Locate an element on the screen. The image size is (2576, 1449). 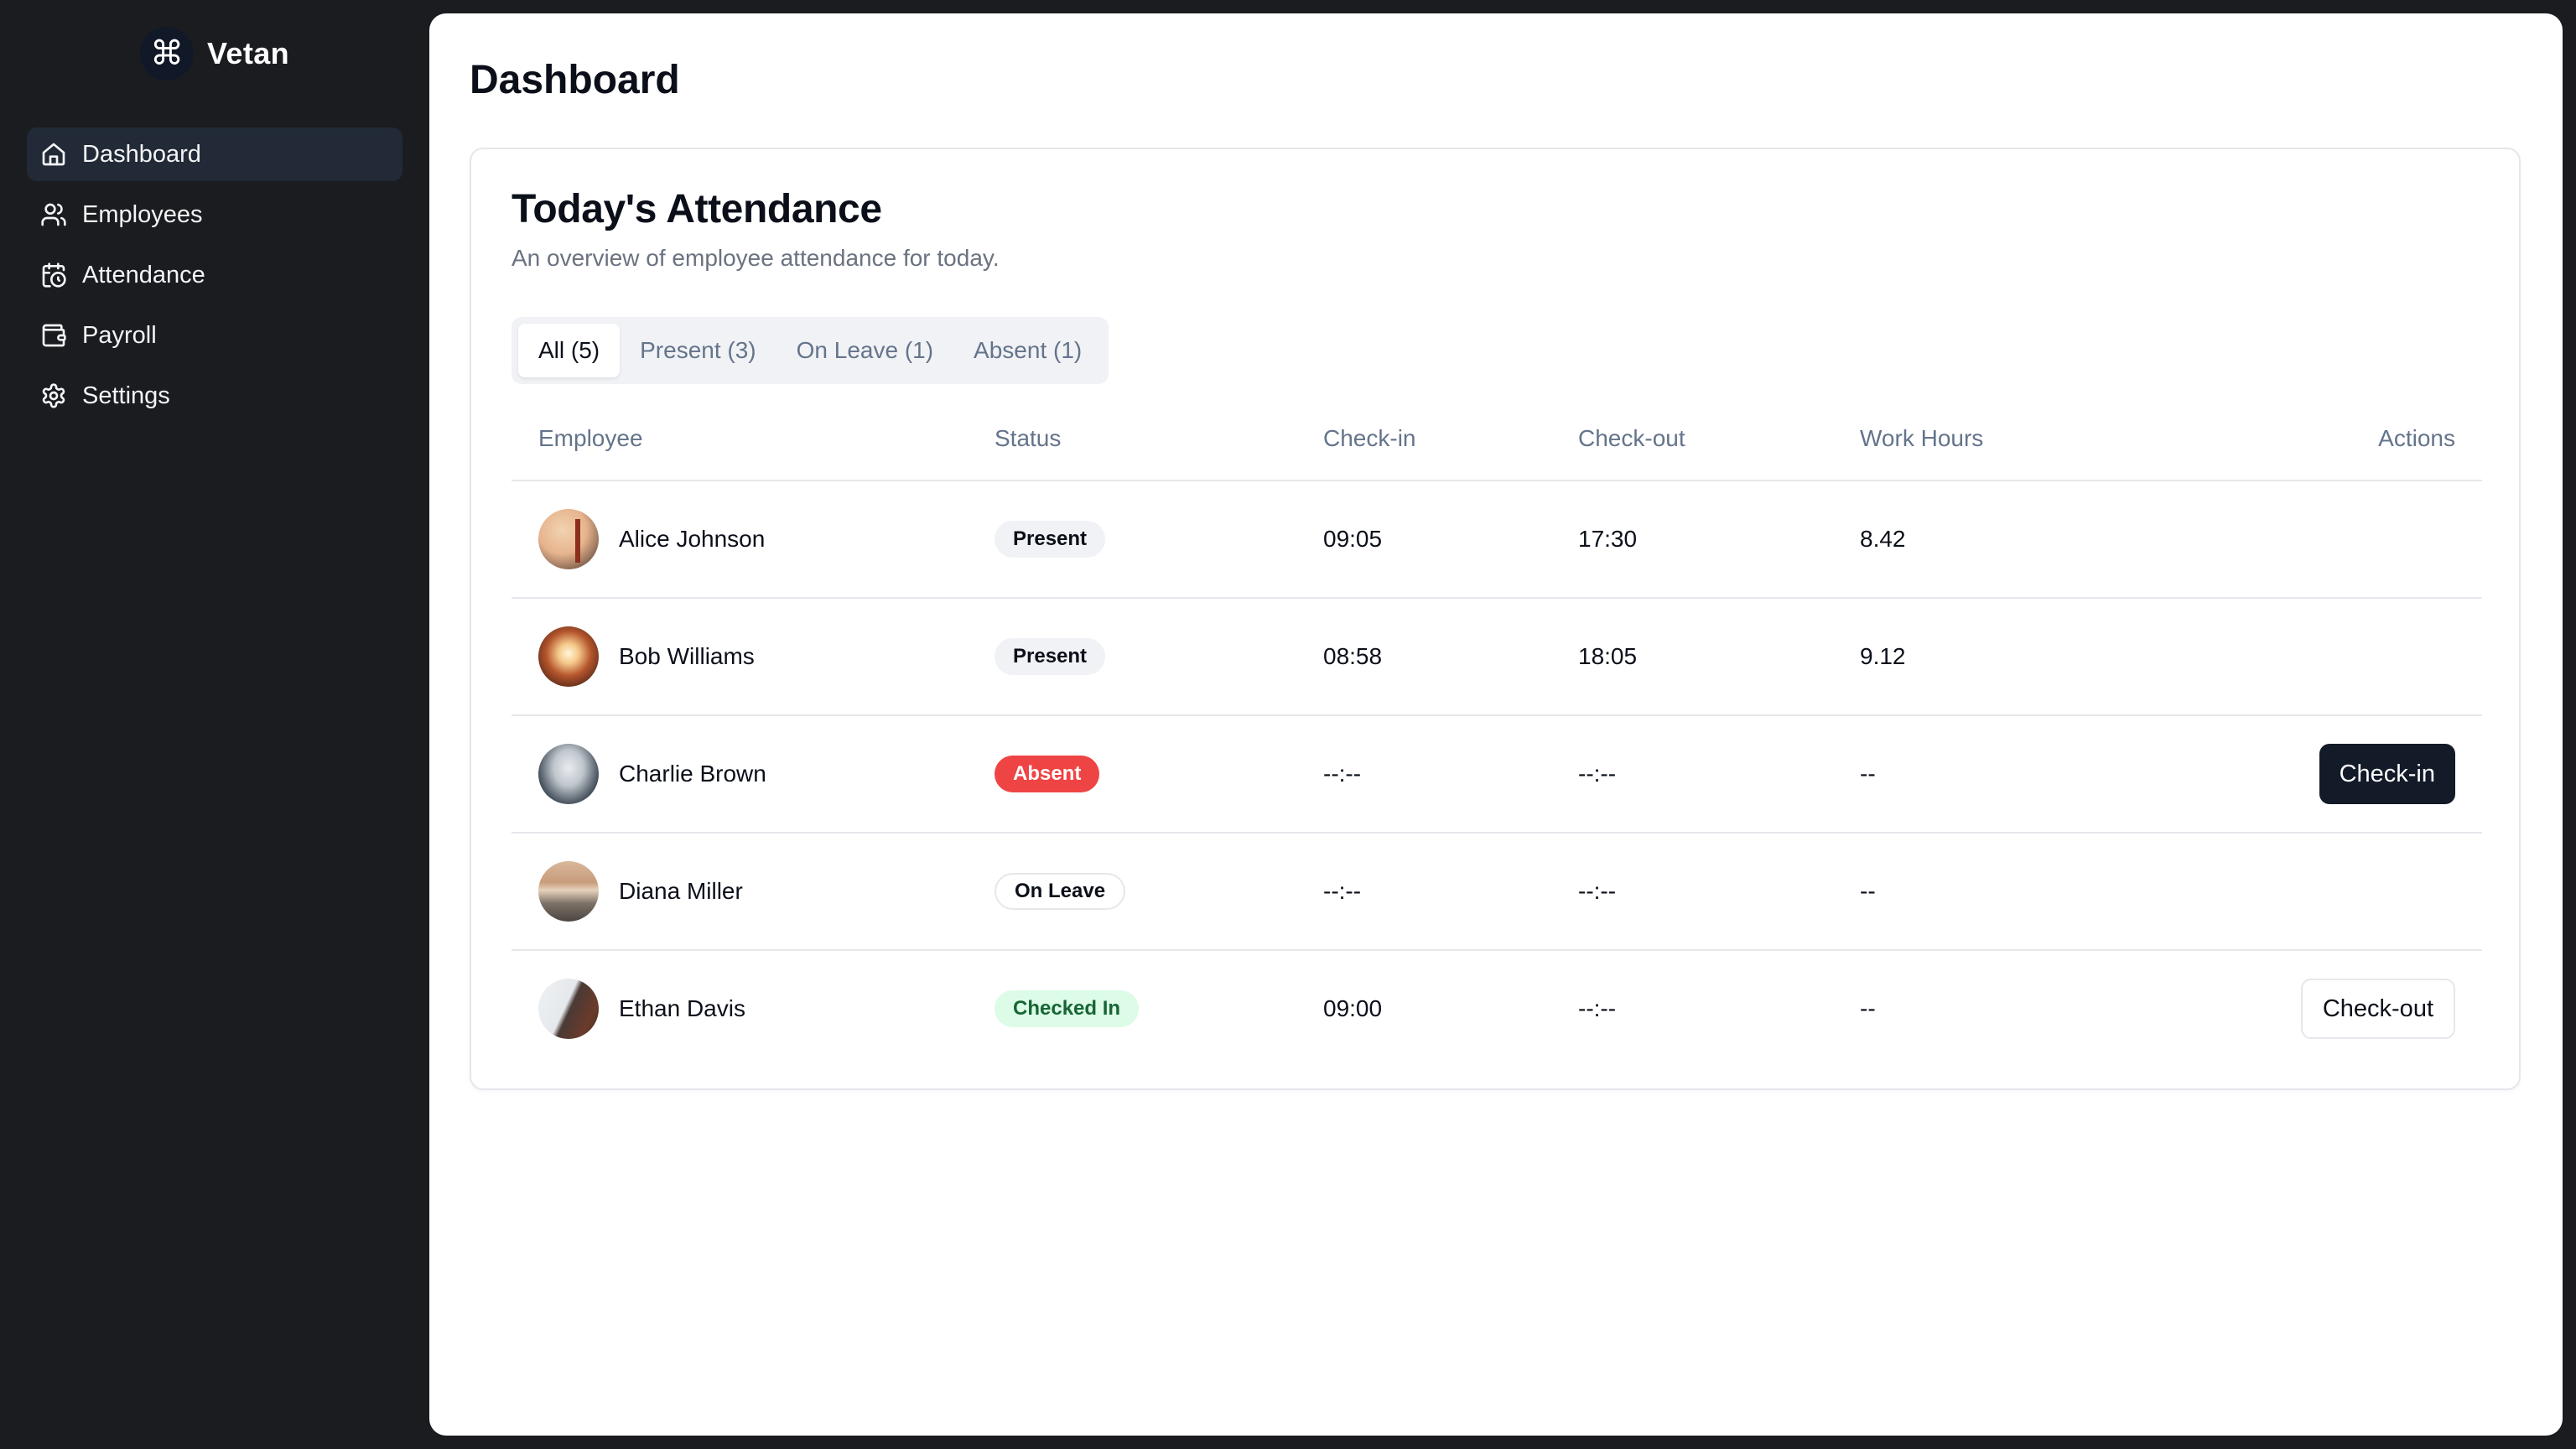
table-row: Diana Miller On Leave --:-- --:-- -- is located at coordinates (1497, 892).